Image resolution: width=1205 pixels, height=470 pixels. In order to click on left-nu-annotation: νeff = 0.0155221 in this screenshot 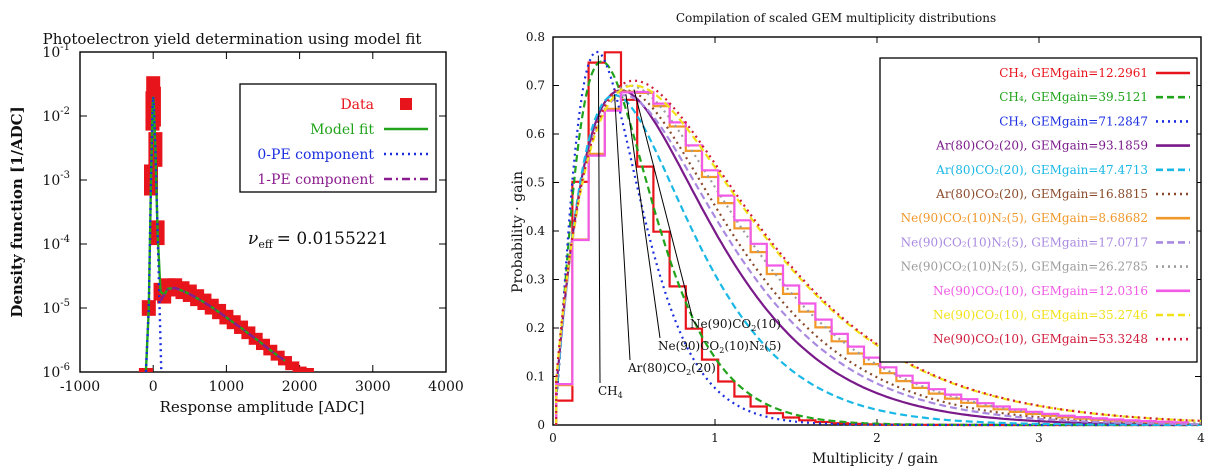, I will do `click(318, 240)`.